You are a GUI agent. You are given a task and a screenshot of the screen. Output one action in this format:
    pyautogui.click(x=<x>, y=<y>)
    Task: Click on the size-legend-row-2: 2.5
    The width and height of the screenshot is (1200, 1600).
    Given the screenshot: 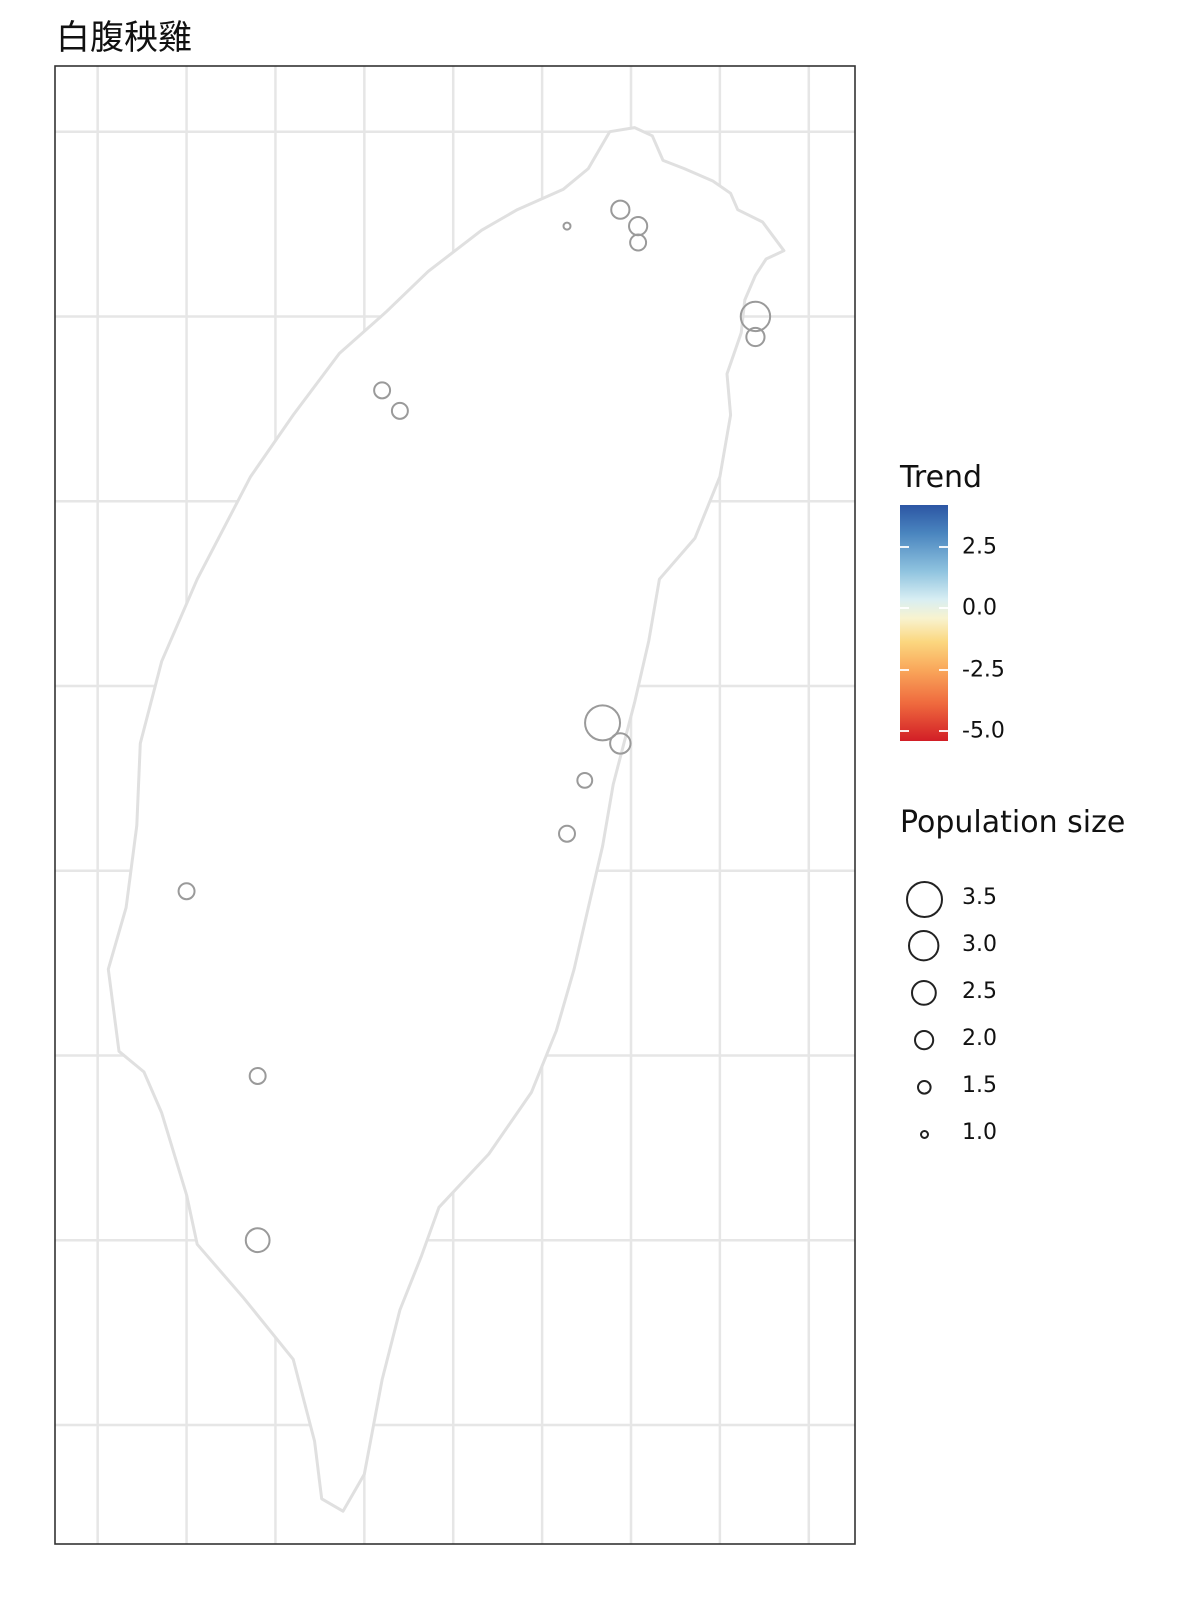 What is the action you would take?
    pyautogui.click(x=1040, y=993)
    